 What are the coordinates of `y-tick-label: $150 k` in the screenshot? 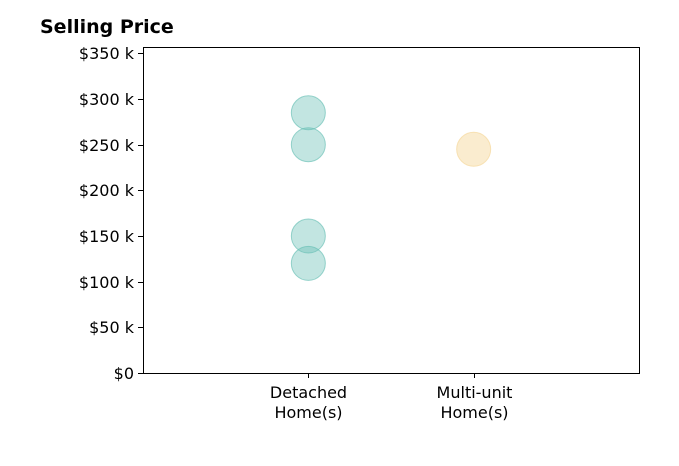 It's located at (107, 236).